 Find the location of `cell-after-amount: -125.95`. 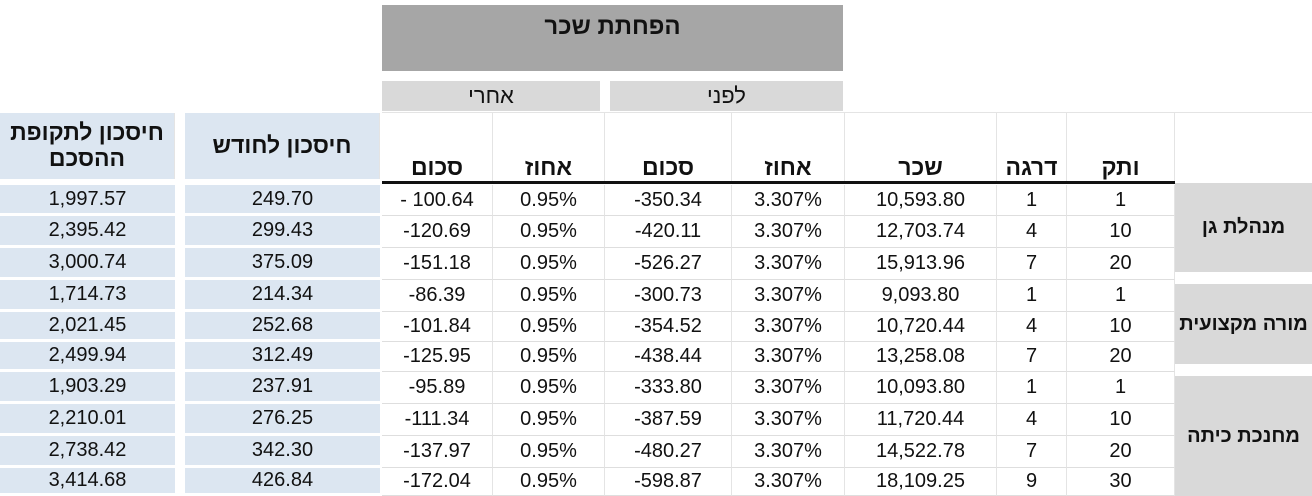

cell-after-amount: -125.95 is located at coordinates (437, 357).